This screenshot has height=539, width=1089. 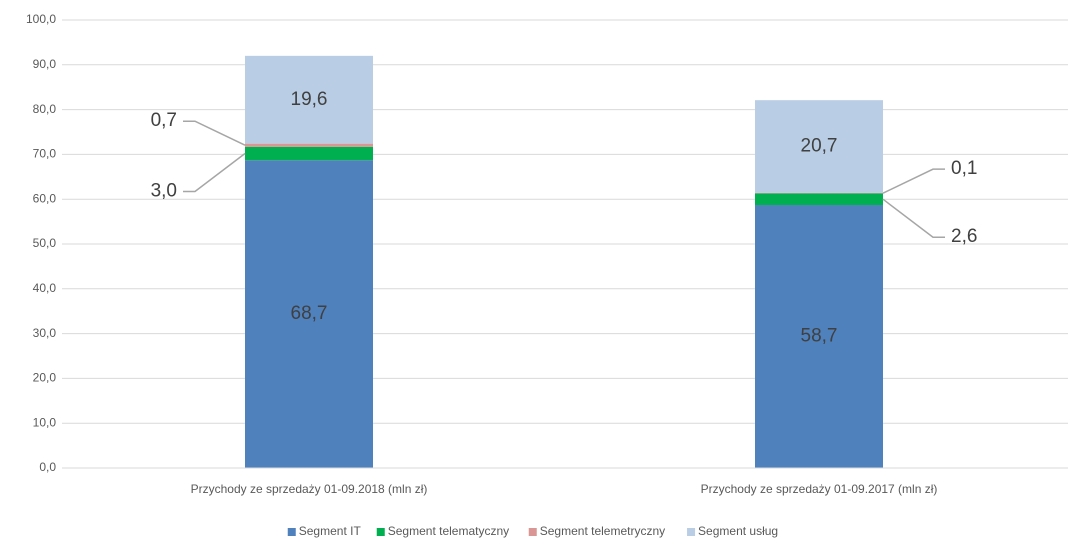 What do you see at coordinates (45, 198) in the screenshot?
I see `y-tick-label: 60,0` at bounding box center [45, 198].